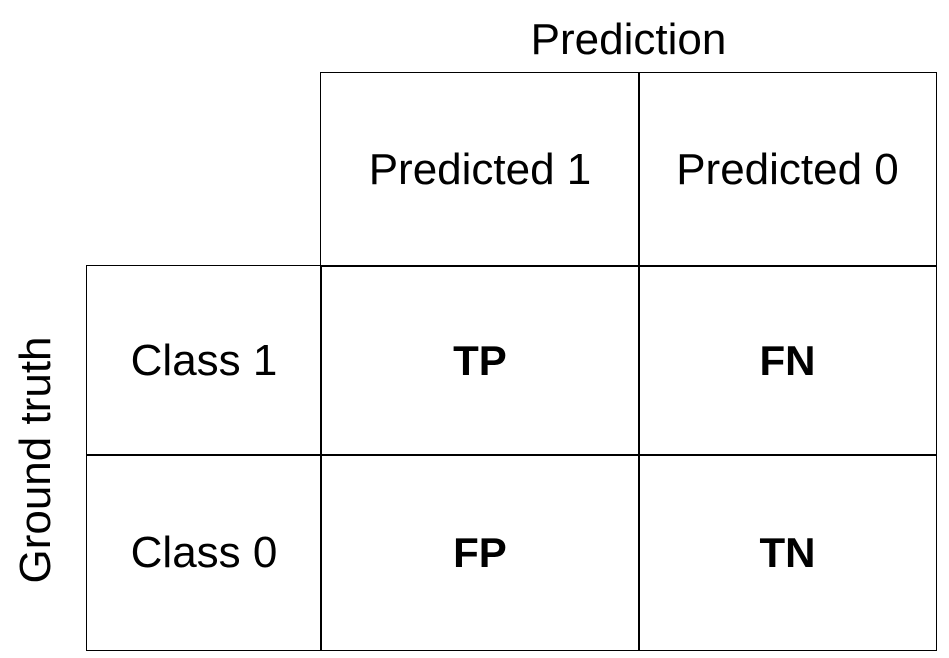 This screenshot has width=949, height=658. What do you see at coordinates (35, 460) in the screenshot?
I see `ground-truth-axis-title: Ground truth` at bounding box center [35, 460].